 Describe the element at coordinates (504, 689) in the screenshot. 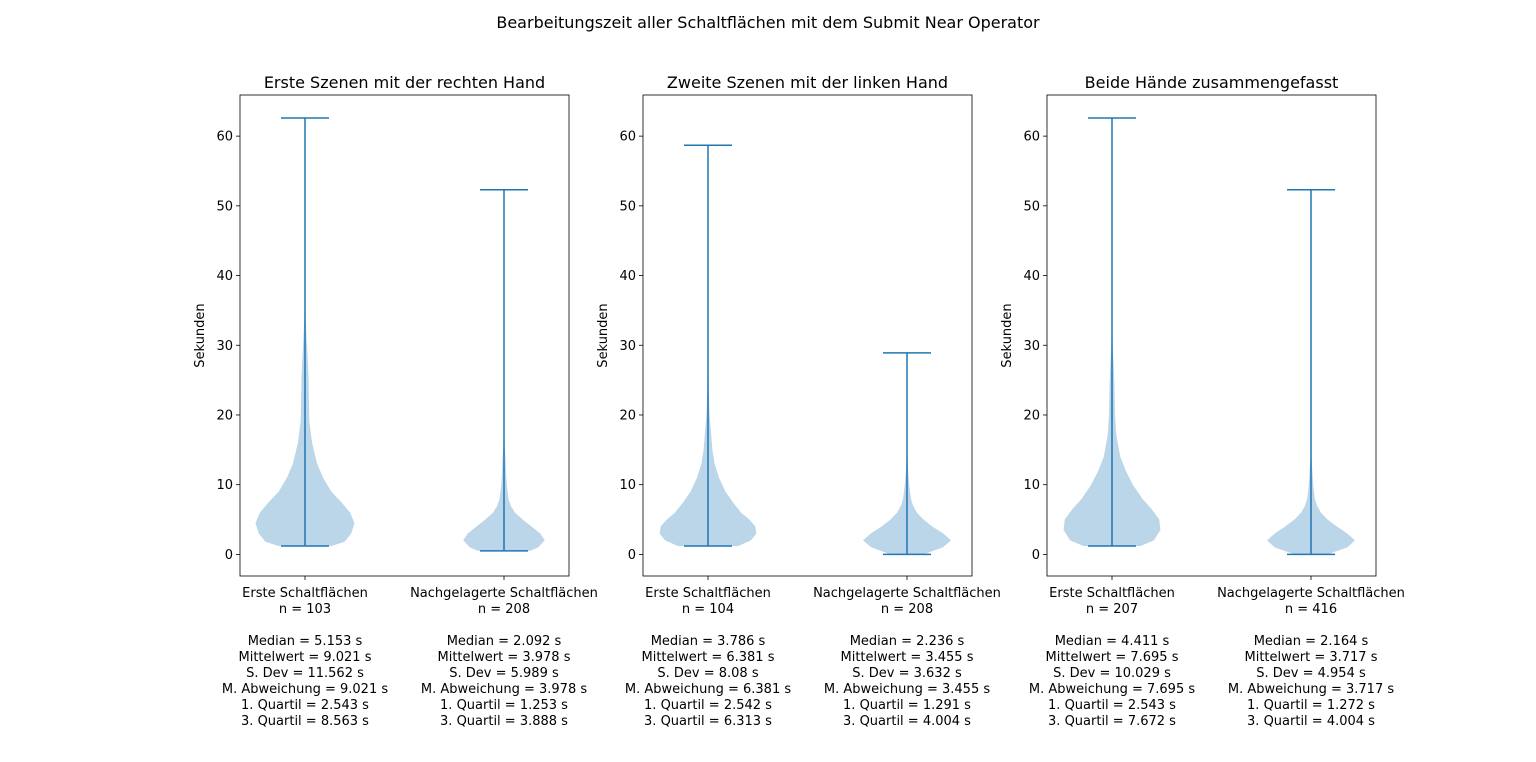

I see `stat-label: M. Abweichung = 3.978 s` at that location.